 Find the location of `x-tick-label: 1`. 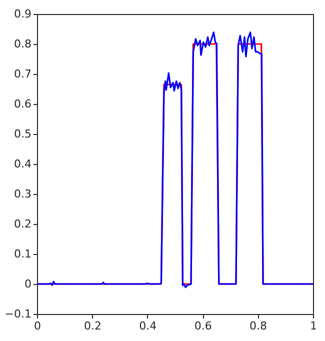

x-tick-label: 1 is located at coordinates (313, 326).